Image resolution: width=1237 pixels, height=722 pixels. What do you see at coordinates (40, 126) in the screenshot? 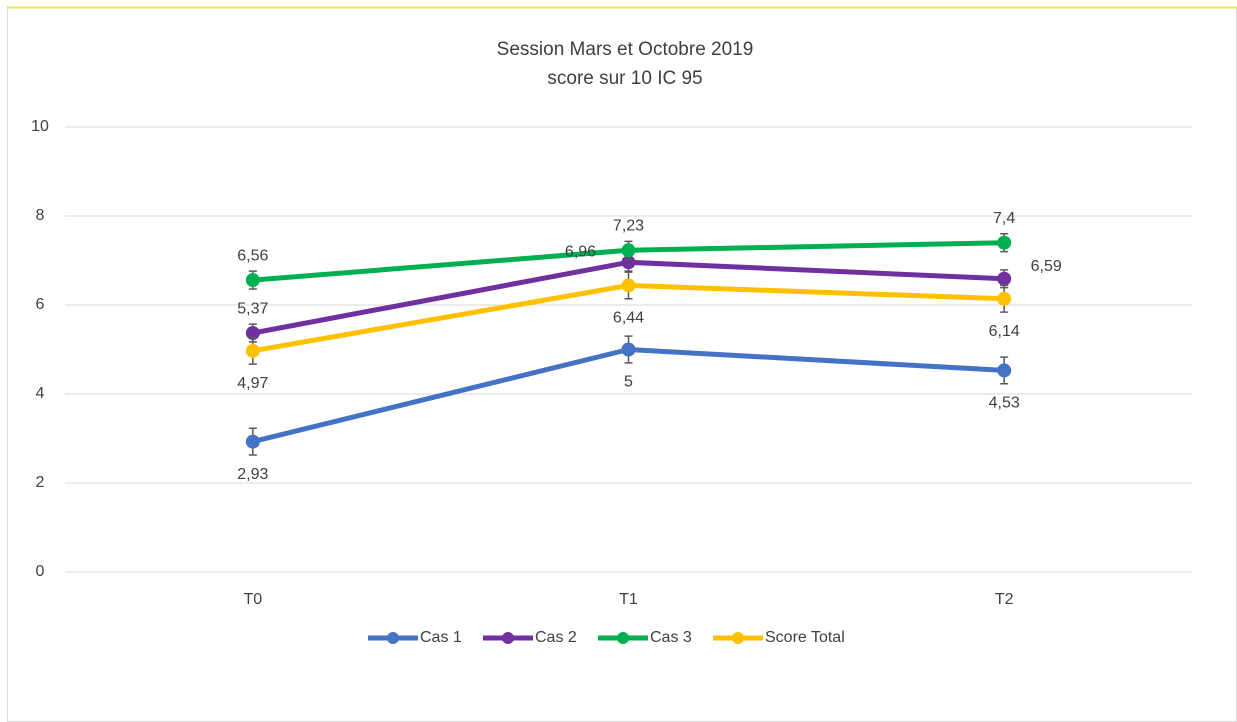
I see `y-tick-label: 10` at bounding box center [40, 126].